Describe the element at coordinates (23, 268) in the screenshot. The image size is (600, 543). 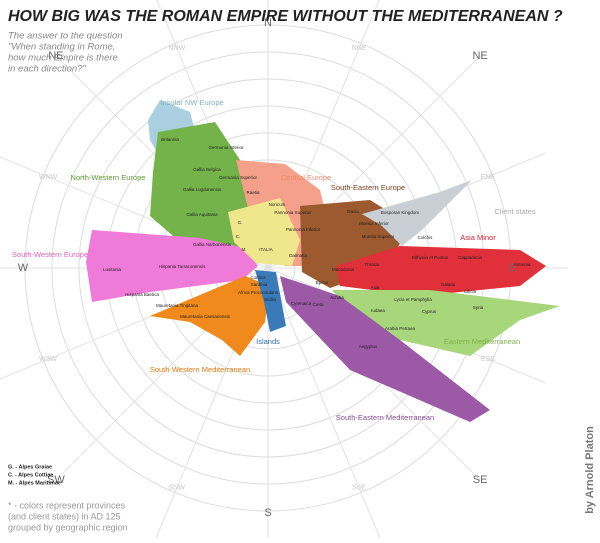
I see `compass-label: W` at that location.